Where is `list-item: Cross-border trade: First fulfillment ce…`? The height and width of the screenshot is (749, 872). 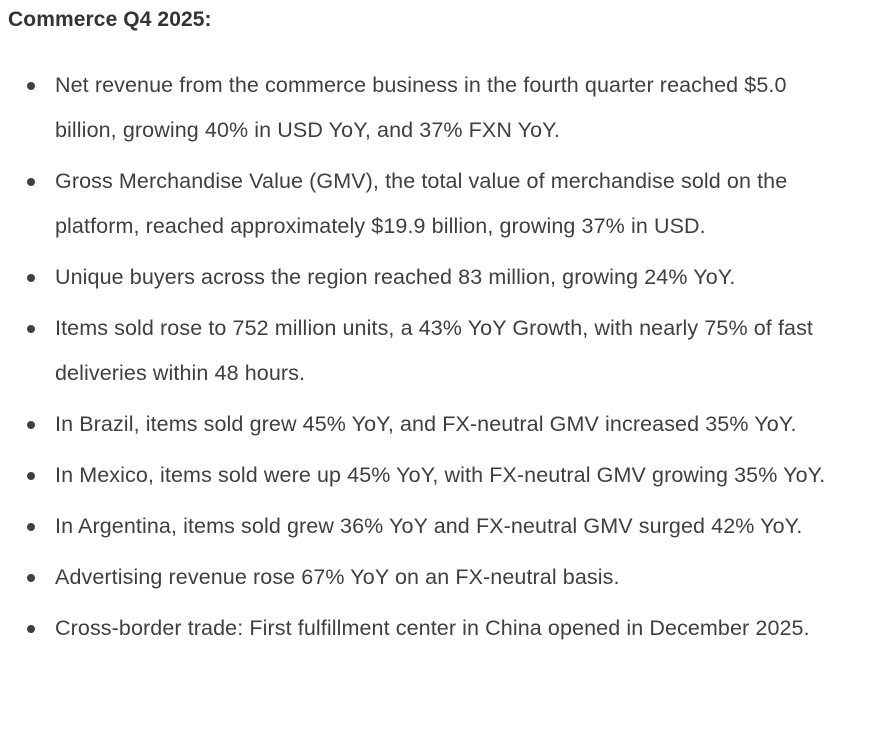
list-item: Cross-border trade: First fulfillment ce… is located at coordinates (436, 628).